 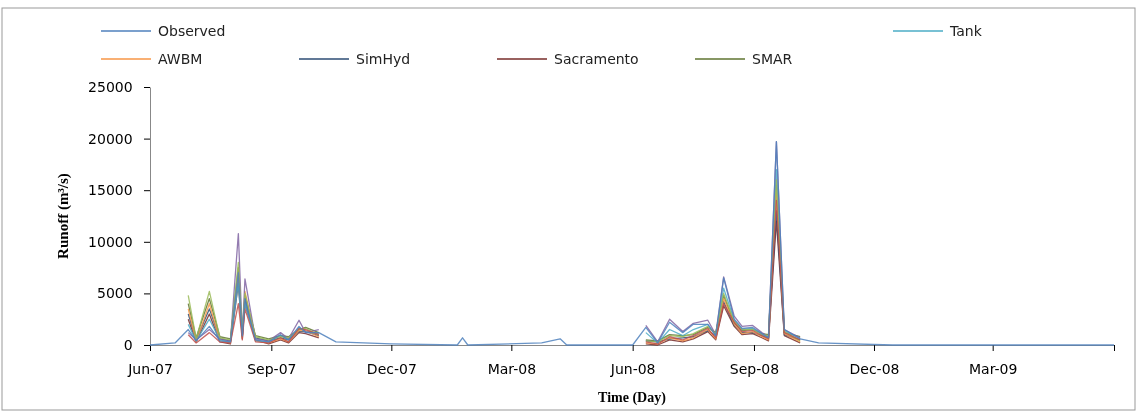 I want to click on x-tick-label: Jun-08, so click(x=632, y=368).